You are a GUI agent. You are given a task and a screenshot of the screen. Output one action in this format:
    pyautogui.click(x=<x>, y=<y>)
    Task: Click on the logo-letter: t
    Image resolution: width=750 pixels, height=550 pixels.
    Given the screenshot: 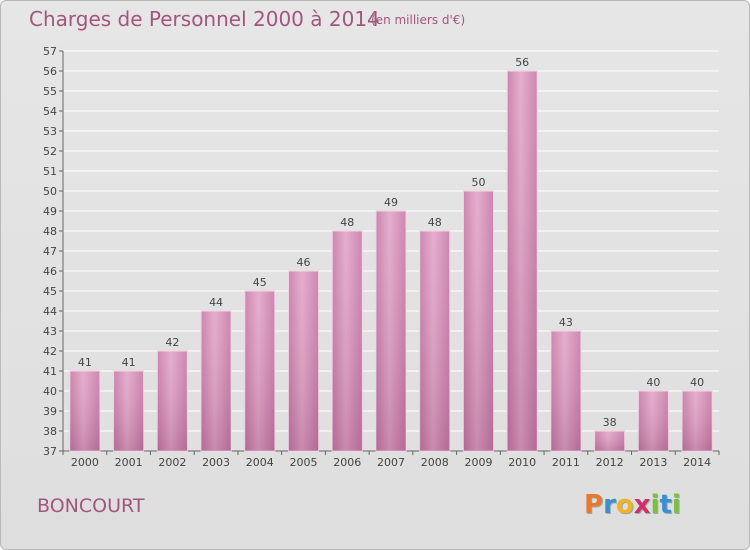 What is the action you would take?
    pyautogui.click(x=665, y=505)
    